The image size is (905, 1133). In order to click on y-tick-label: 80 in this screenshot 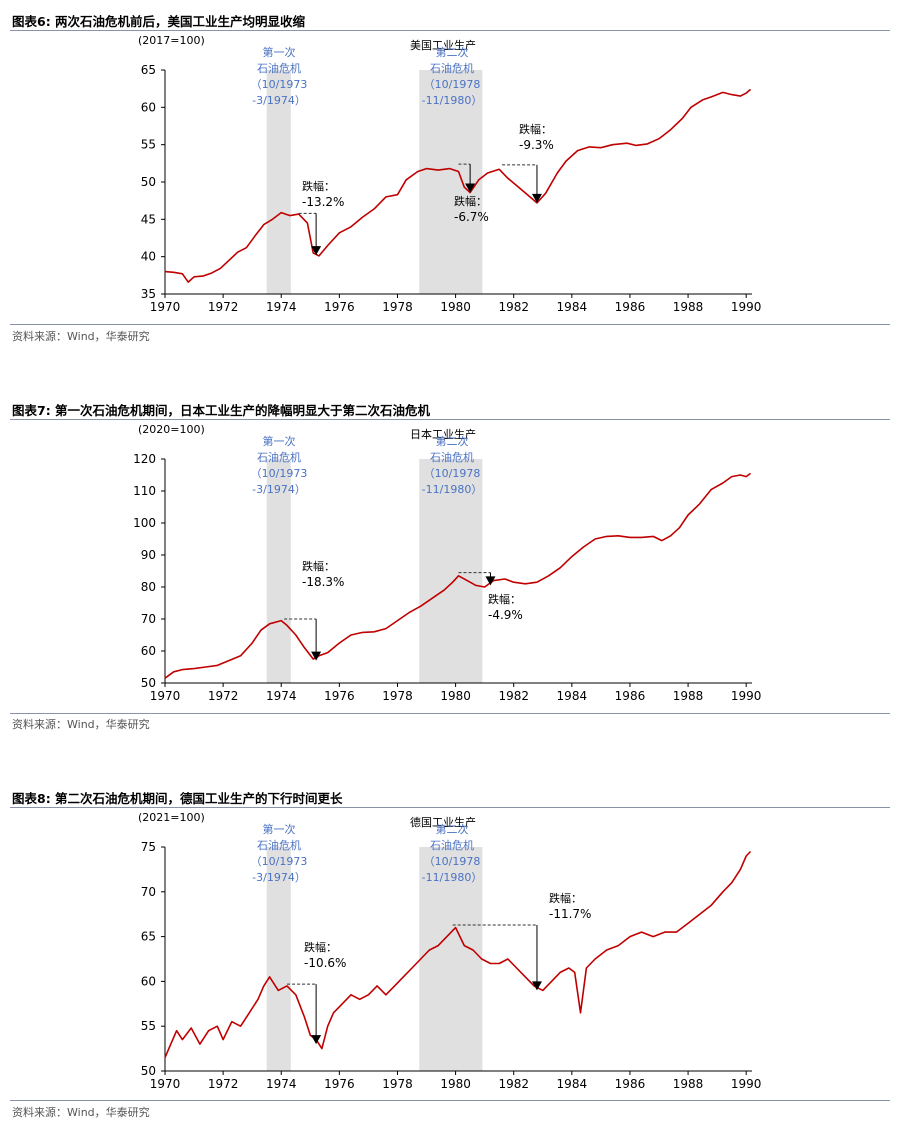, I will do `click(148, 587)`.